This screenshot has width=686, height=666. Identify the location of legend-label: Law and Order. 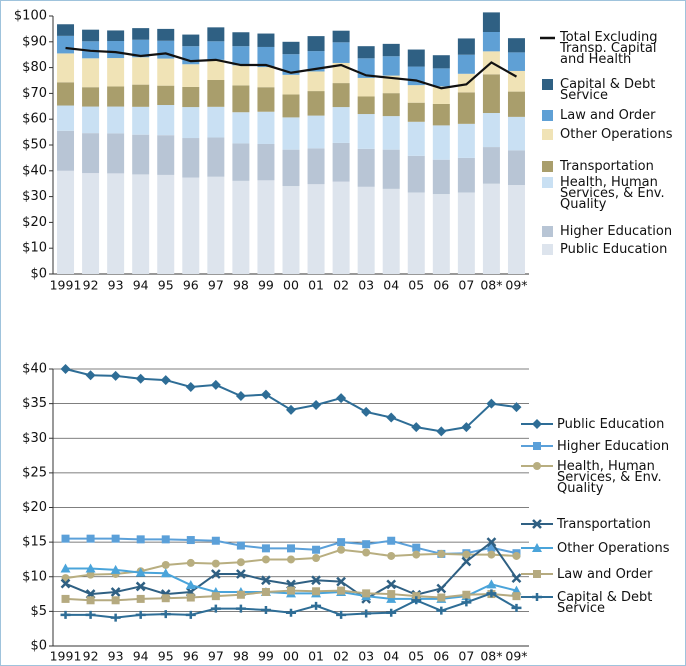
(608, 115).